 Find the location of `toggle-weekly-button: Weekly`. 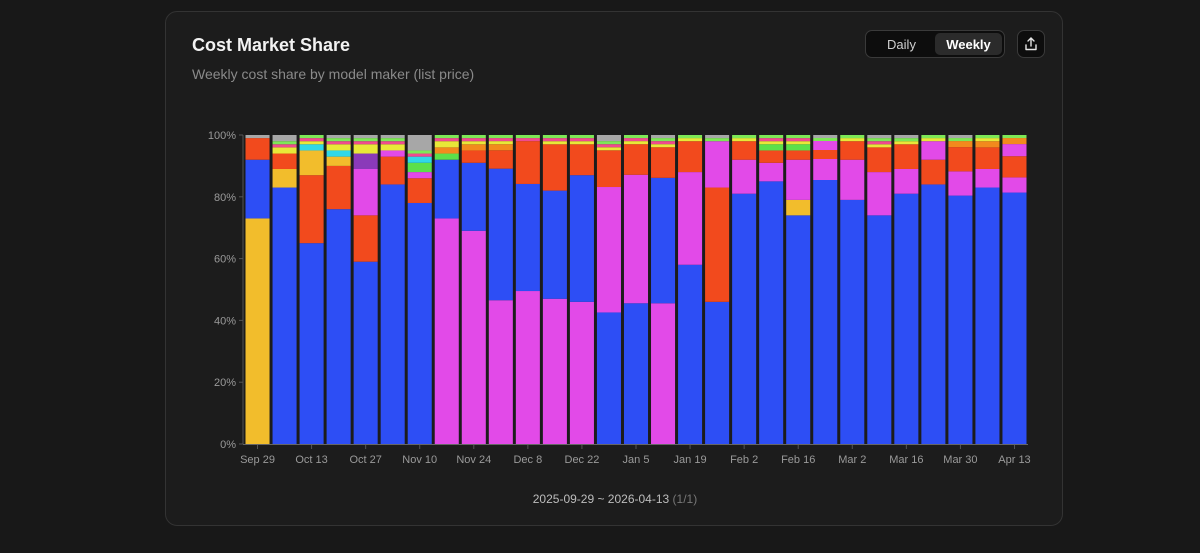

toggle-weekly-button: Weekly is located at coordinates (968, 44).